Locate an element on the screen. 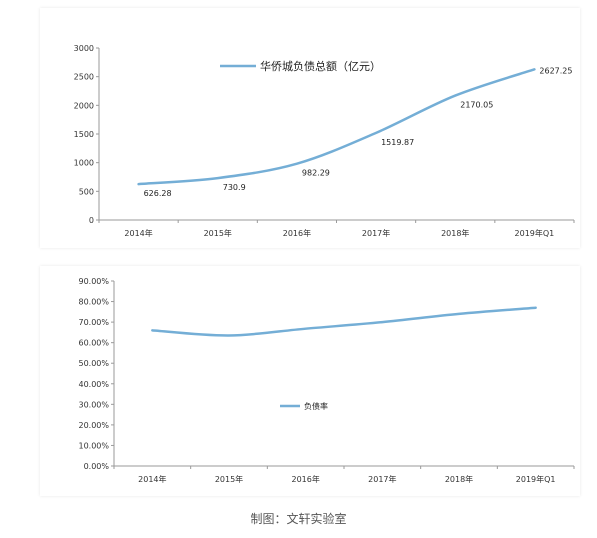 The image size is (597, 538). chart-caption: 制图：文轩实验室 is located at coordinates (298, 519).